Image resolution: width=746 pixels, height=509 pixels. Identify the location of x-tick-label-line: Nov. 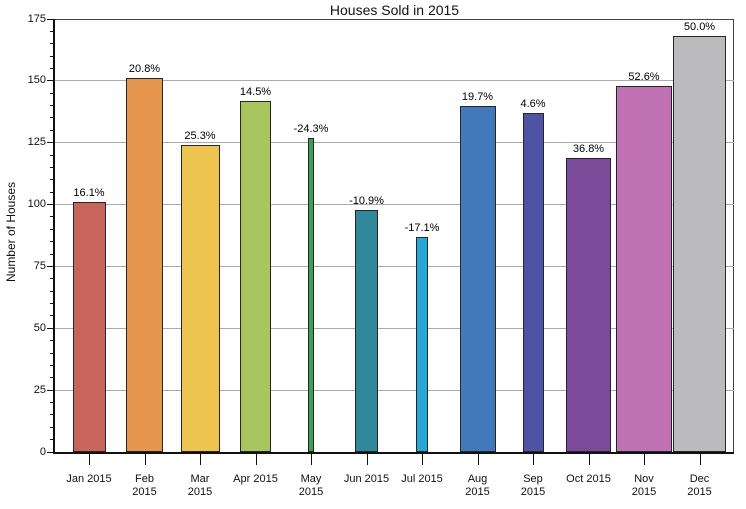
(644, 479).